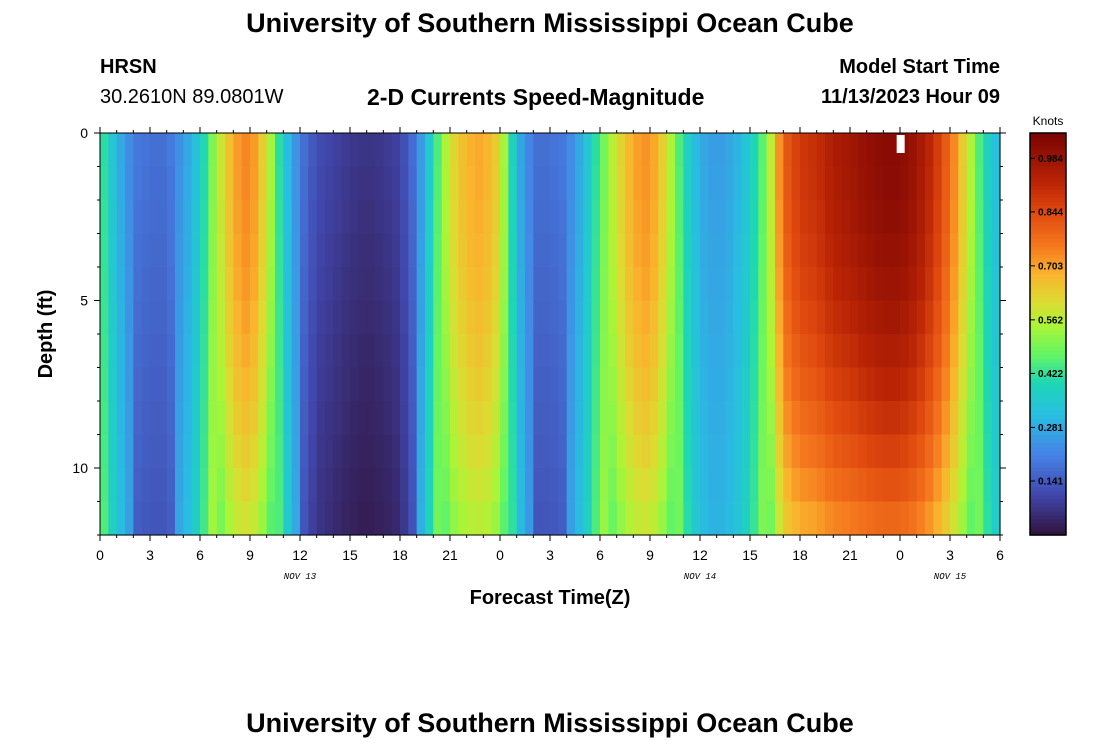 Image resolution: width=1100 pixels, height=750 pixels. I want to click on colorbar-tick-label: 0.703, so click(1050, 266).